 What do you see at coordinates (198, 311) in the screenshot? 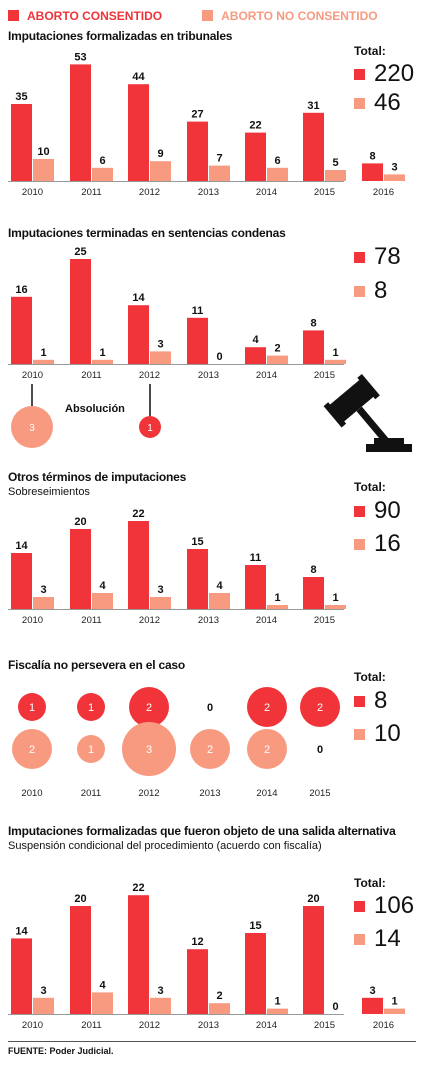
I see `chart-2-value-label: 11` at bounding box center [198, 311].